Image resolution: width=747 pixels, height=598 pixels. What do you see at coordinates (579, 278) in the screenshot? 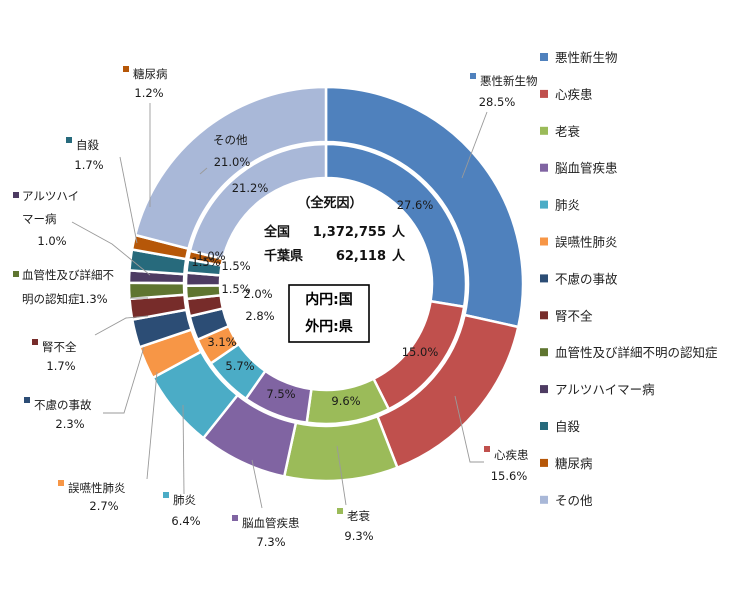
I see `legend-item-cat-7: 不慮の事故` at bounding box center [579, 278].